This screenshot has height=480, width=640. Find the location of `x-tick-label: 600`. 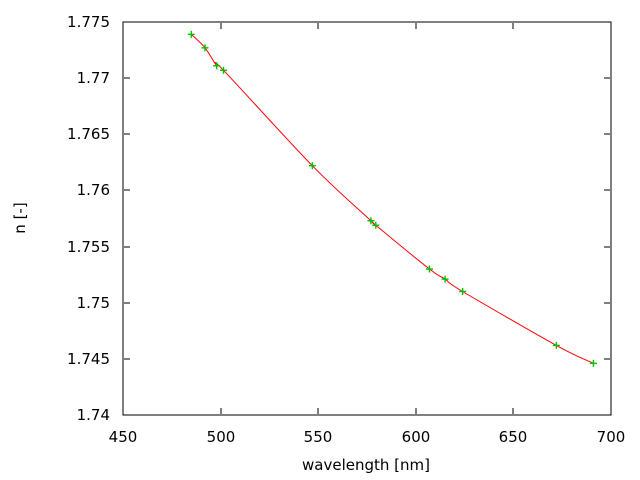

x-tick-label: 600 is located at coordinates (416, 437).